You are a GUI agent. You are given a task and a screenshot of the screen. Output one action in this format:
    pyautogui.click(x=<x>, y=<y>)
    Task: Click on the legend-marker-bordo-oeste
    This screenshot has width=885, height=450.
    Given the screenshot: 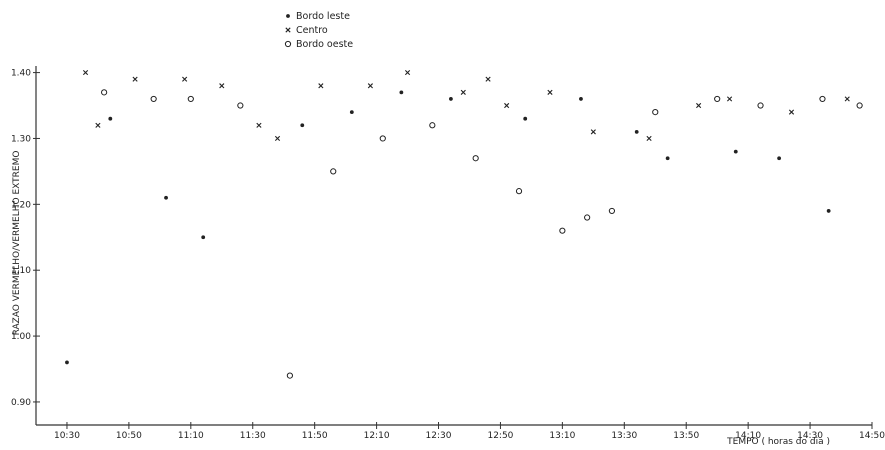 What is the action you would take?
    pyautogui.click(x=288, y=44)
    